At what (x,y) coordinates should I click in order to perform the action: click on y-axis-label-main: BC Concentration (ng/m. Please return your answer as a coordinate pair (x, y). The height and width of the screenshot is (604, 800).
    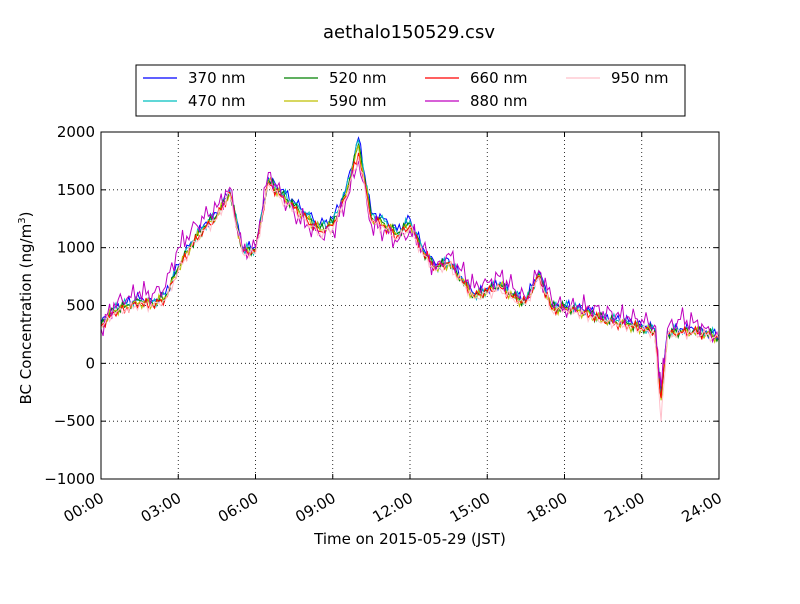
    Looking at the image, I should click on (26, 314).